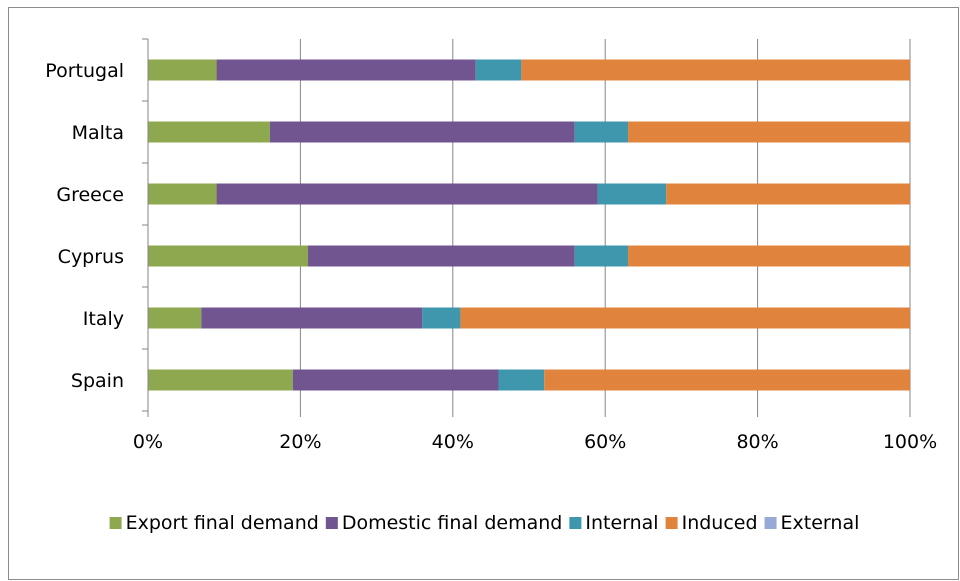 This screenshot has height=581, width=960. Describe the element at coordinates (720, 523) in the screenshot. I see `legend-label: Induced` at that location.